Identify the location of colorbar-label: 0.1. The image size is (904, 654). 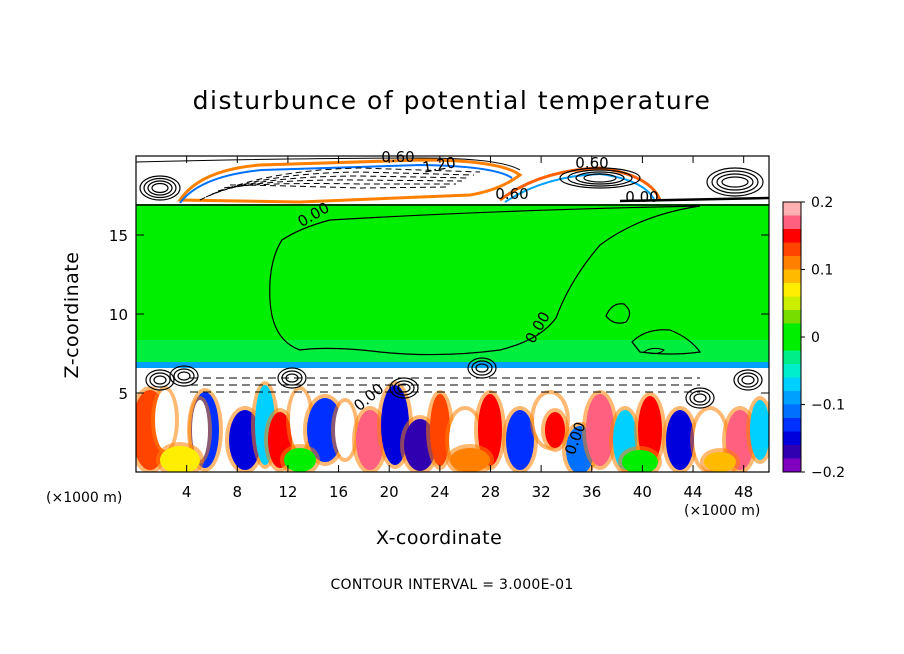
(822, 271).